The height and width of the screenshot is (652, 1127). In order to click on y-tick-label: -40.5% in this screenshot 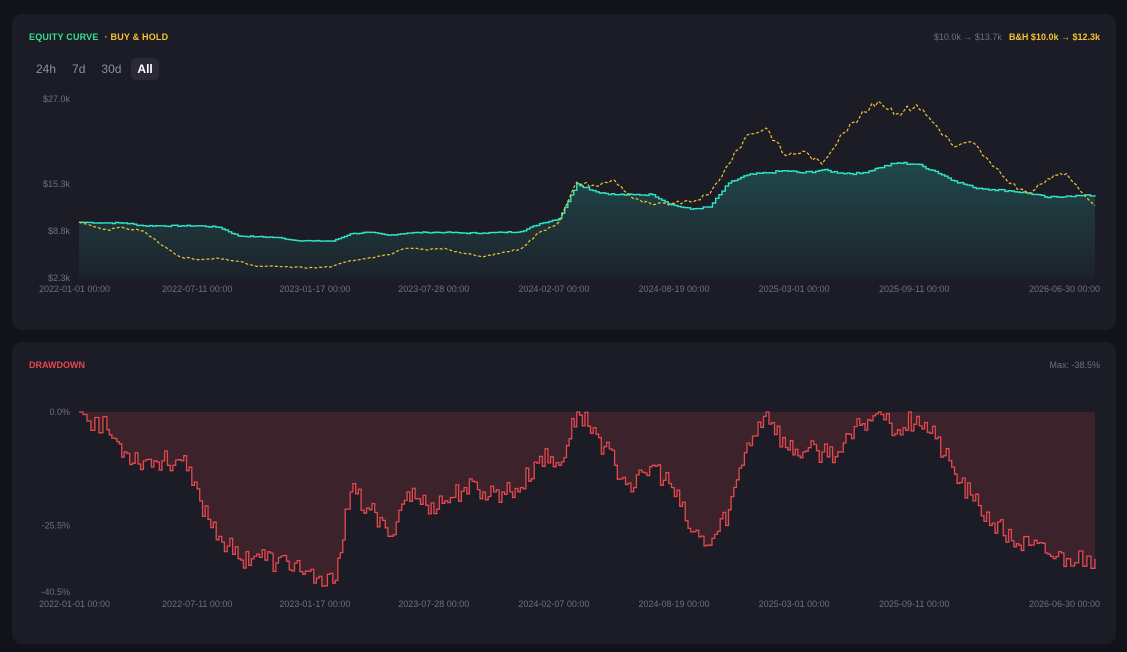, I will do `click(55, 592)`.